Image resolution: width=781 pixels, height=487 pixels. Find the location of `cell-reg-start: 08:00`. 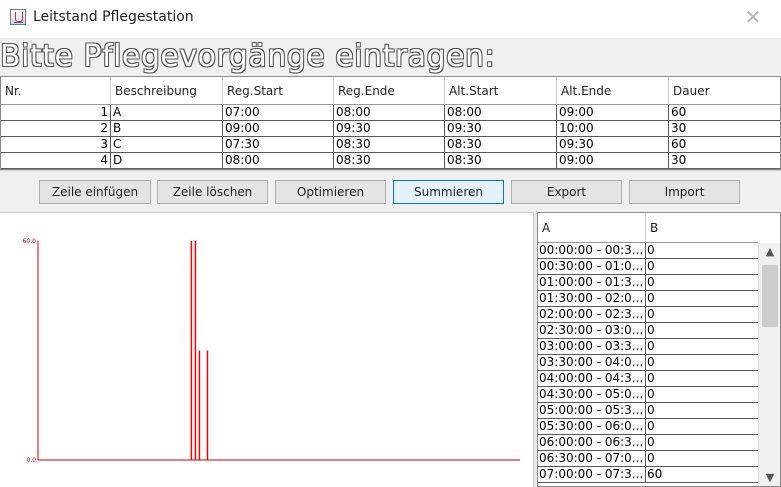

cell-reg-start: 08:00 is located at coordinates (278, 160).